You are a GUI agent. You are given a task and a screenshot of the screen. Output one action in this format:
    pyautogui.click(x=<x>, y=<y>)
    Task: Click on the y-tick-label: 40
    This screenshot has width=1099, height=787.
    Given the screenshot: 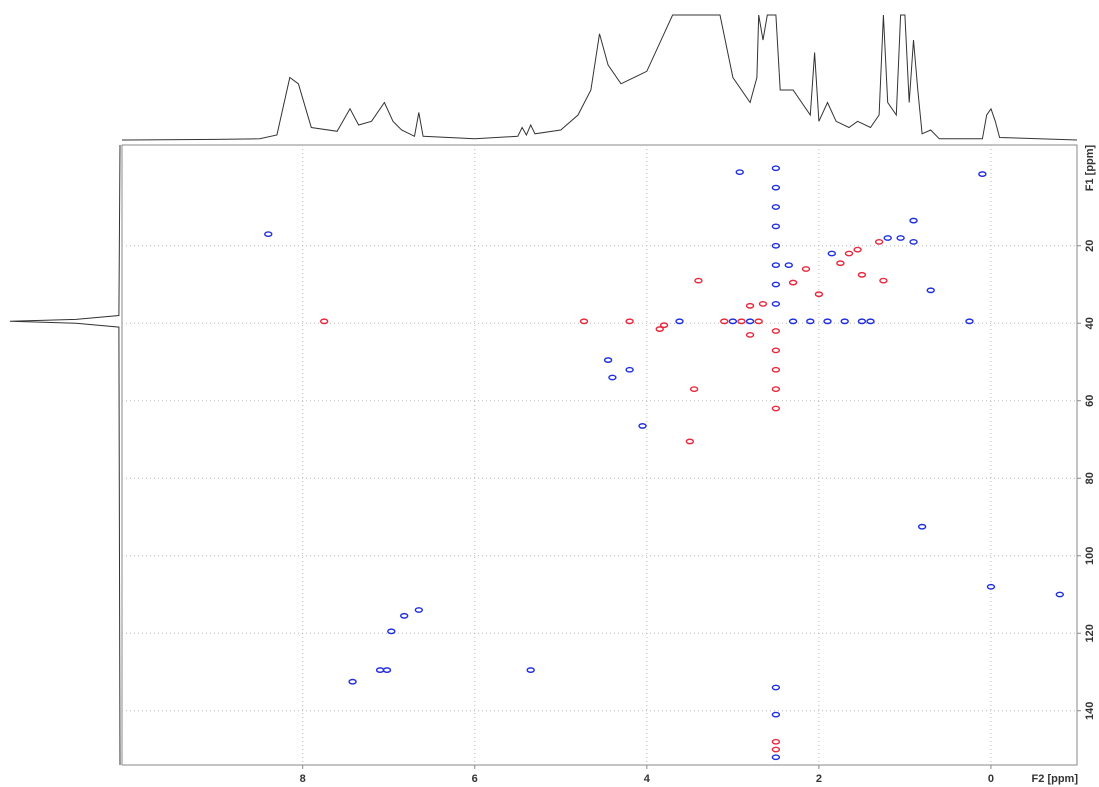 What is the action you would take?
    pyautogui.click(x=1090, y=323)
    